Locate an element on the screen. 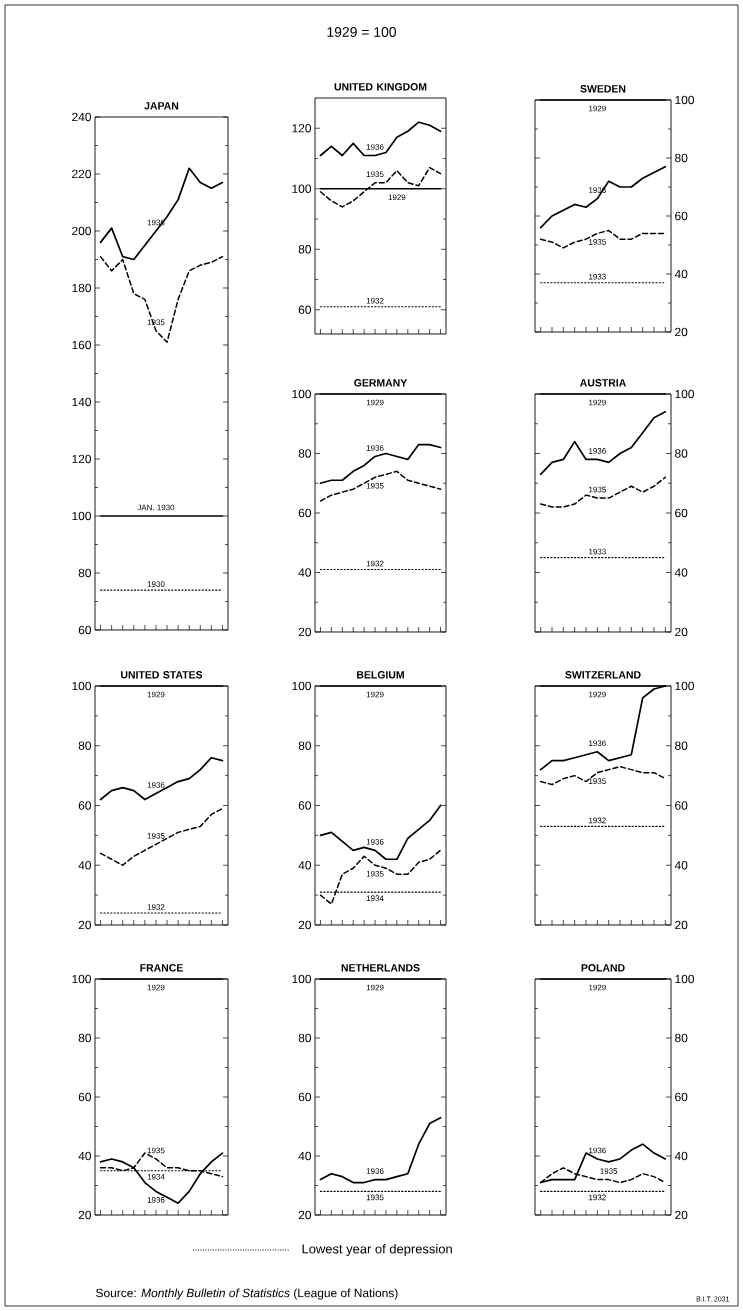  text: 1929 = 100 is located at coordinates (362, 32).